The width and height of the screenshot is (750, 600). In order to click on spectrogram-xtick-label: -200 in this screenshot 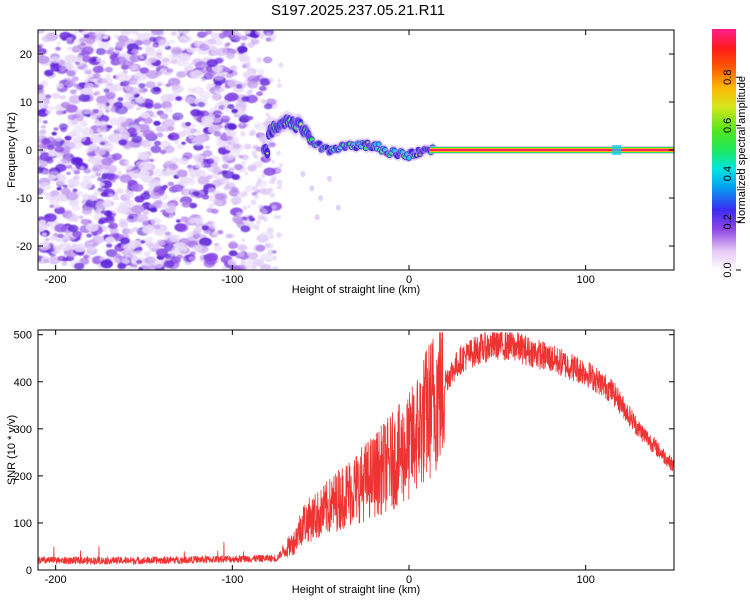, I will do `click(56, 280)`.